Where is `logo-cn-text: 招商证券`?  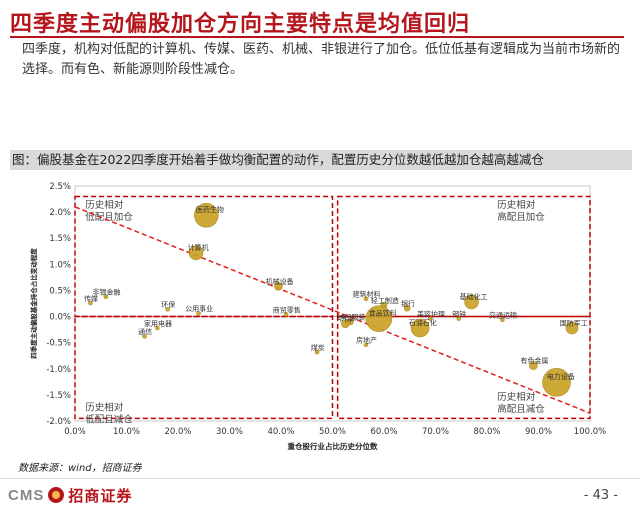
logo-cn-text: 招商证券 is located at coordinates (100, 495).